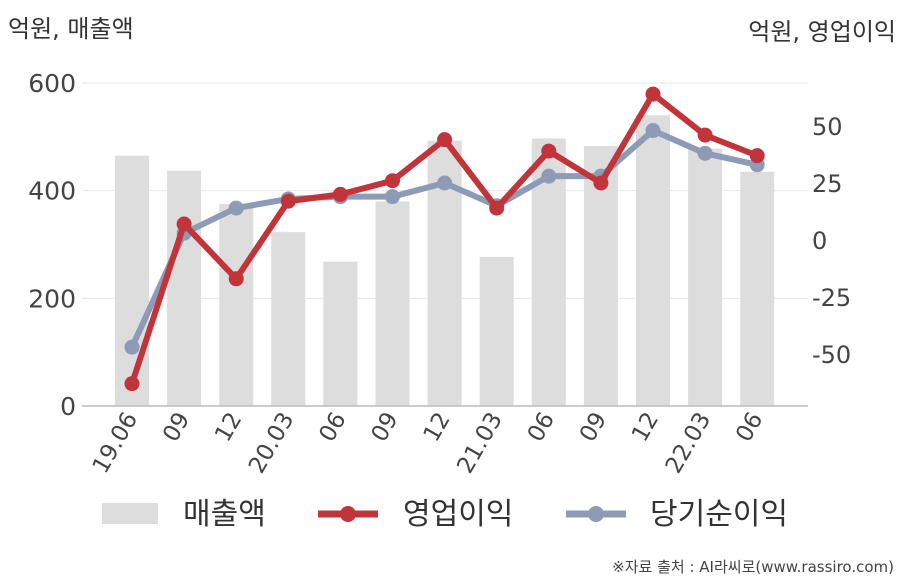  I want to click on right-tick-label: 25, so click(827, 184).